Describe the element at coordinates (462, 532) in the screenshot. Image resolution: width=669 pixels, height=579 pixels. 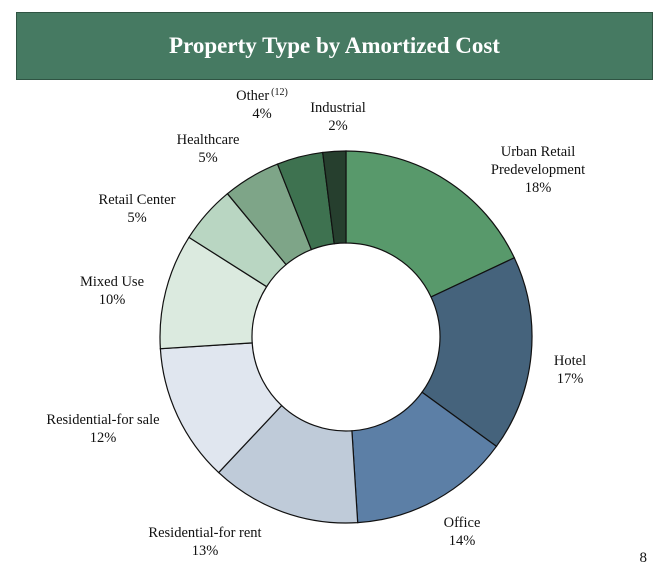
I see `slice-label-office: Office 14%` at that location.